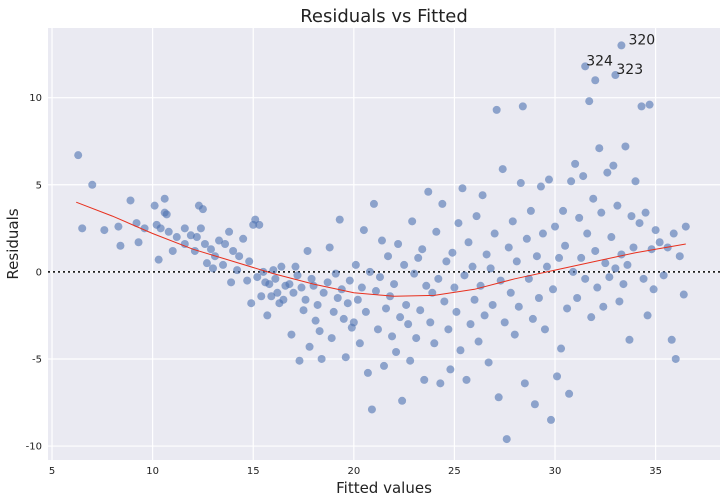 This screenshot has width=726, height=503. I want to click on x-tick-label: 5, so click(52, 471).